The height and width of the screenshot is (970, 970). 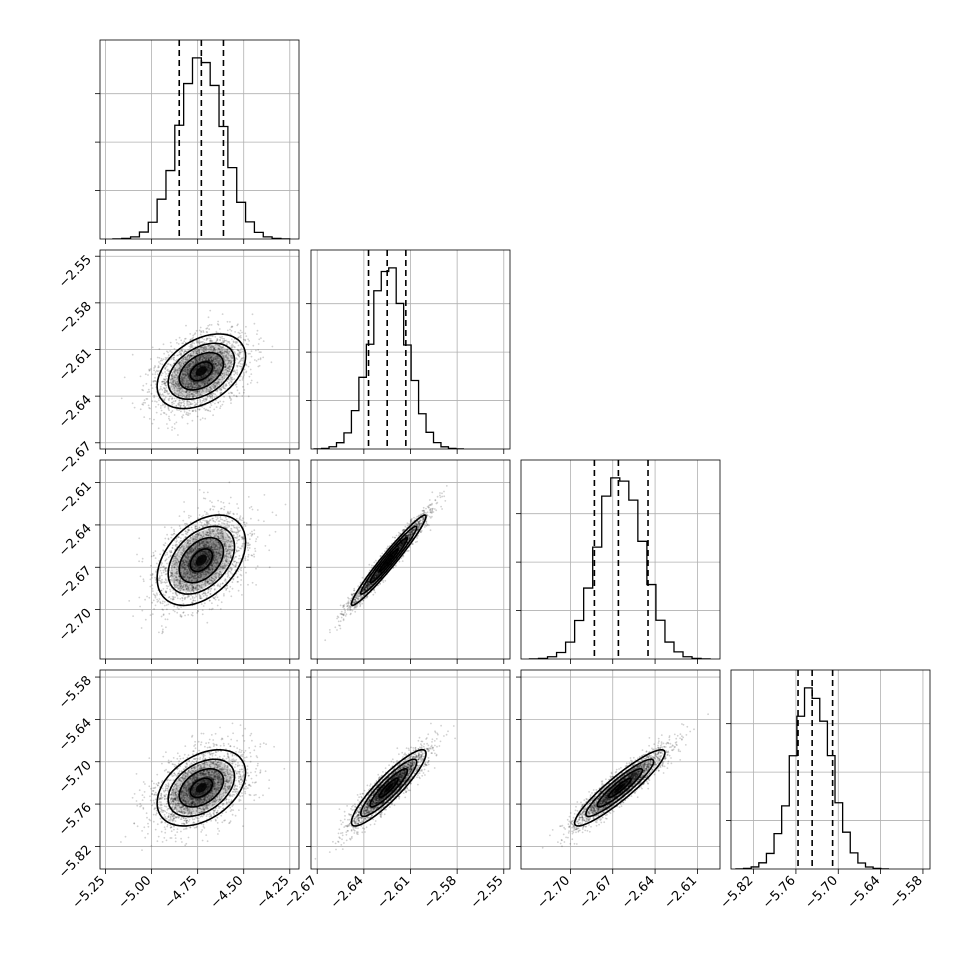 What do you see at coordinates (596, 892) in the screenshot?
I see `x-tick-label: −2.67` at bounding box center [596, 892].